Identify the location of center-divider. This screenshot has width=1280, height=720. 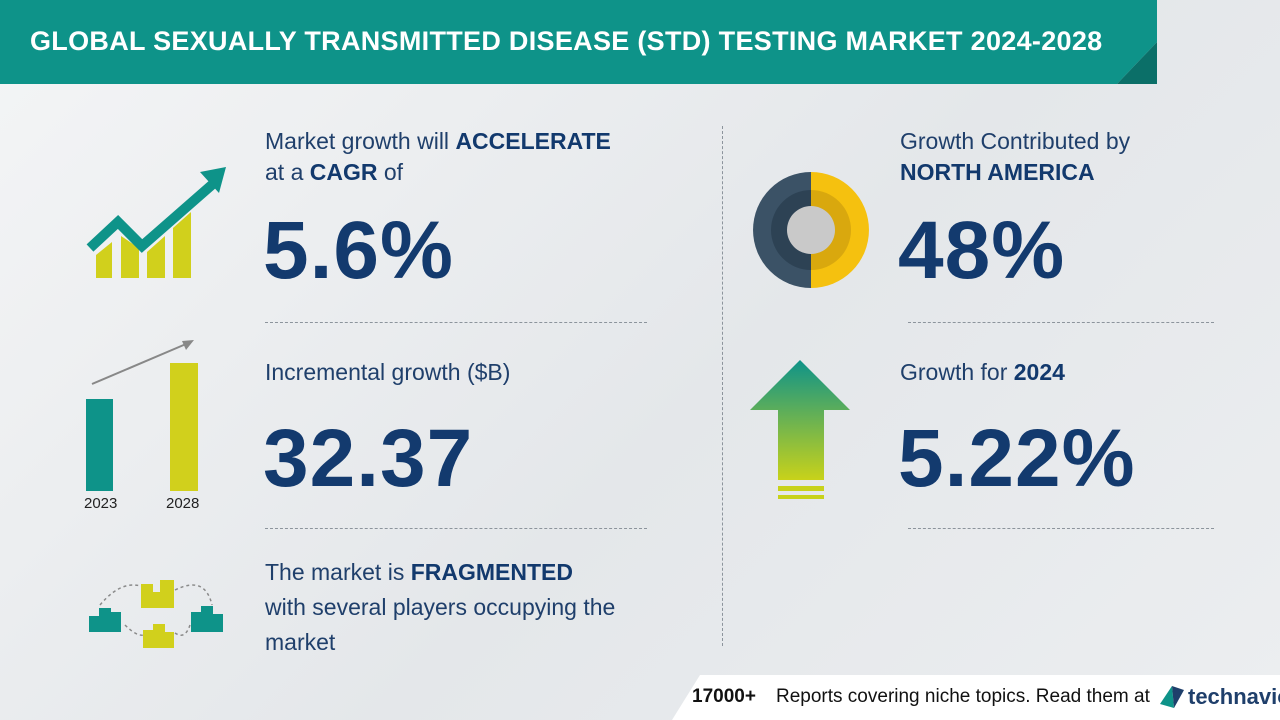
(722, 386).